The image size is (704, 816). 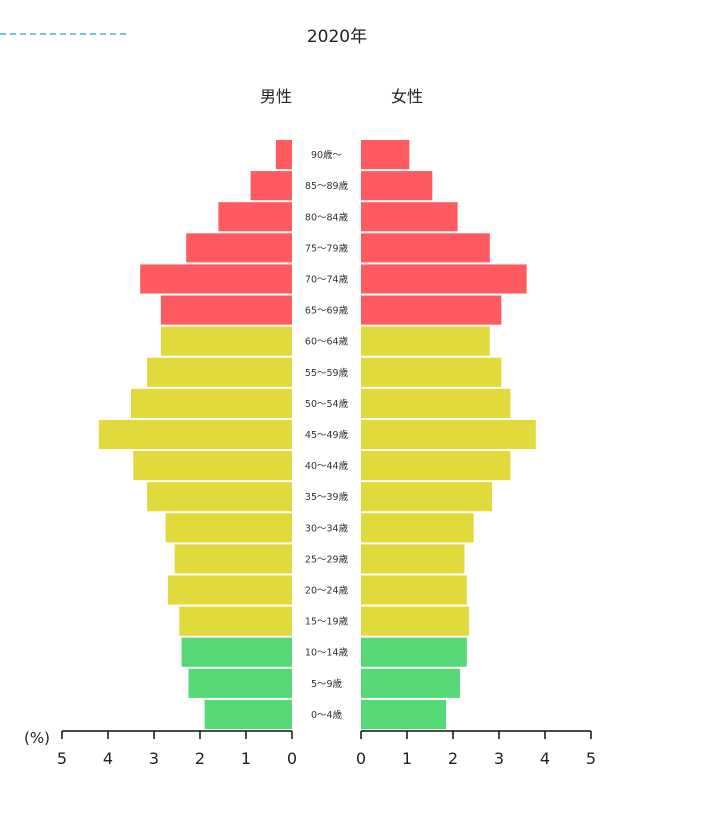 I want to click on male-tick-label: 5, so click(x=62, y=758).